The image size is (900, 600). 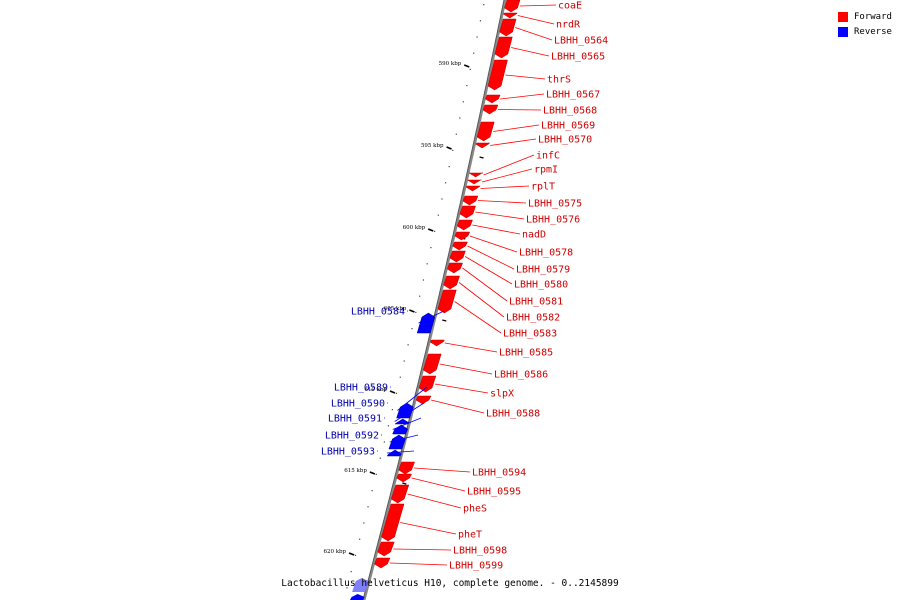 What do you see at coordinates (375, 390) in the screenshot?
I see `tick-label: 610 kbp` at bounding box center [375, 390].